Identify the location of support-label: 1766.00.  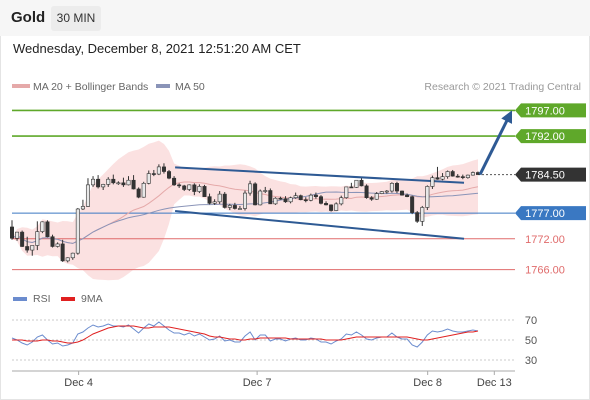
(545, 271).